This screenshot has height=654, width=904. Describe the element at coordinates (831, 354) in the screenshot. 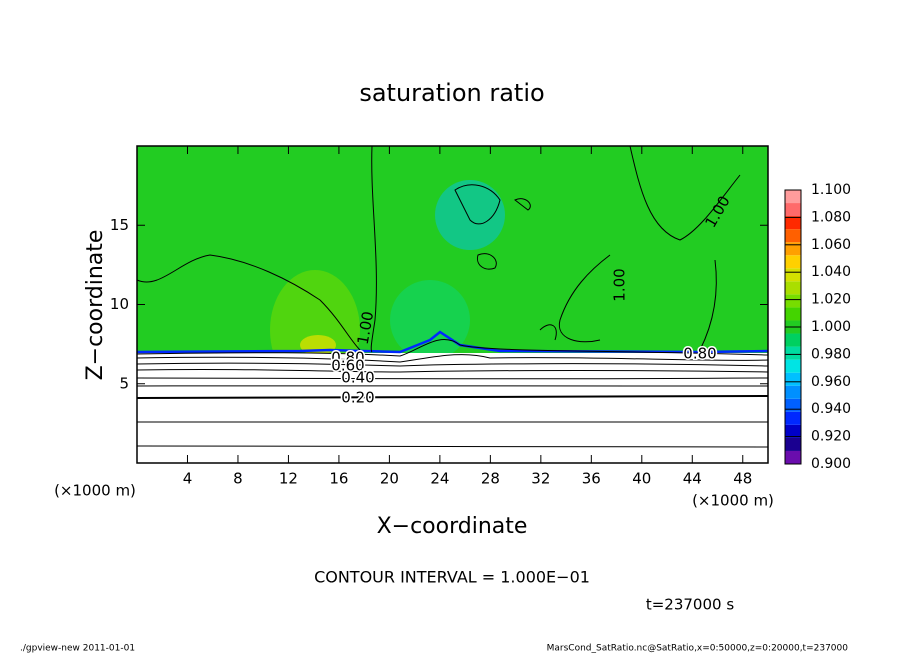

I see `colorbar-label: 0.980` at that location.